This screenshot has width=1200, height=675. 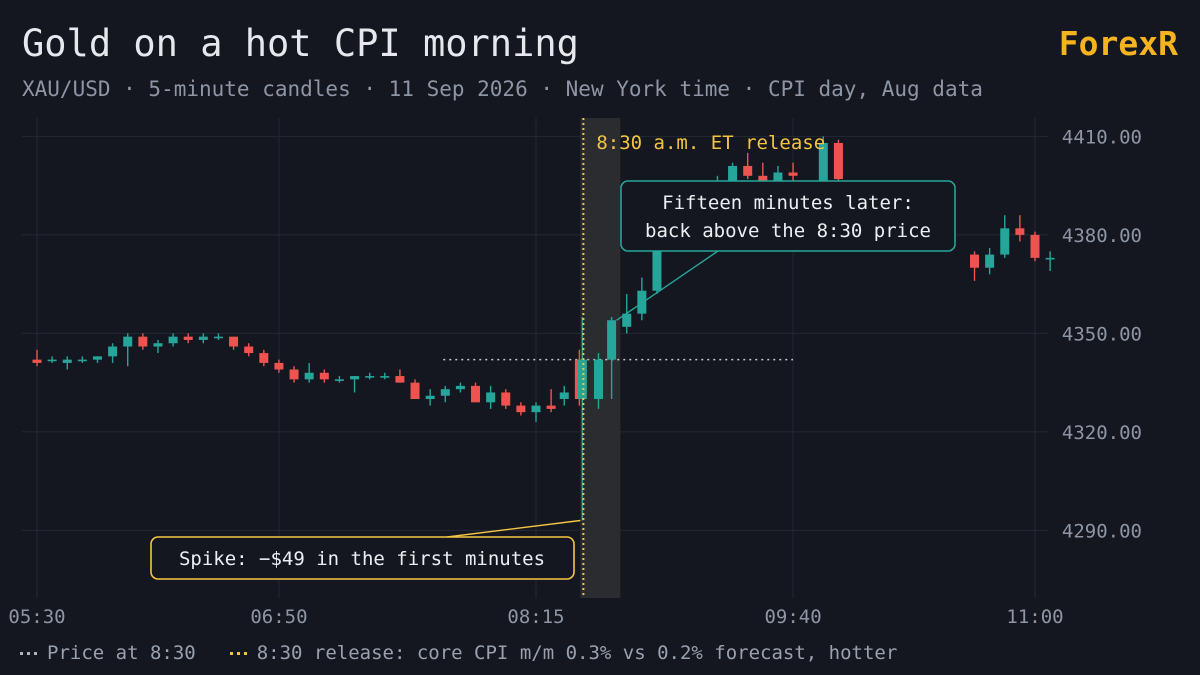 I want to click on legend-swatch-dotted-gold, so click(x=238, y=653).